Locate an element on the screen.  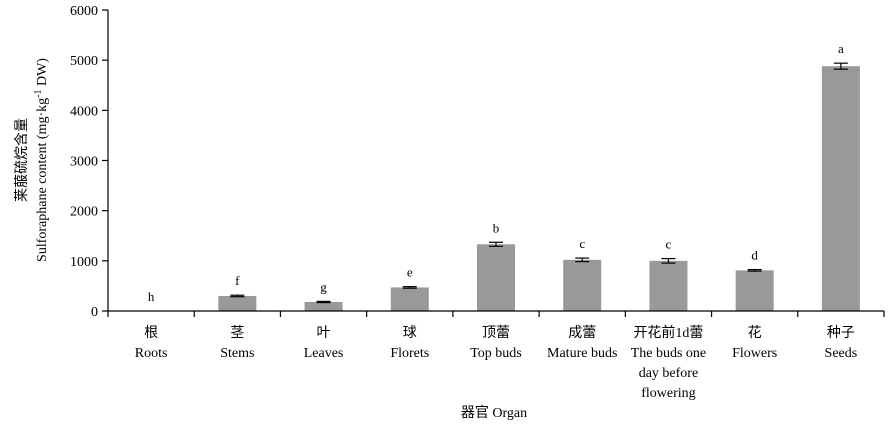
x-category-label-en: Stems is located at coordinates (237, 353).